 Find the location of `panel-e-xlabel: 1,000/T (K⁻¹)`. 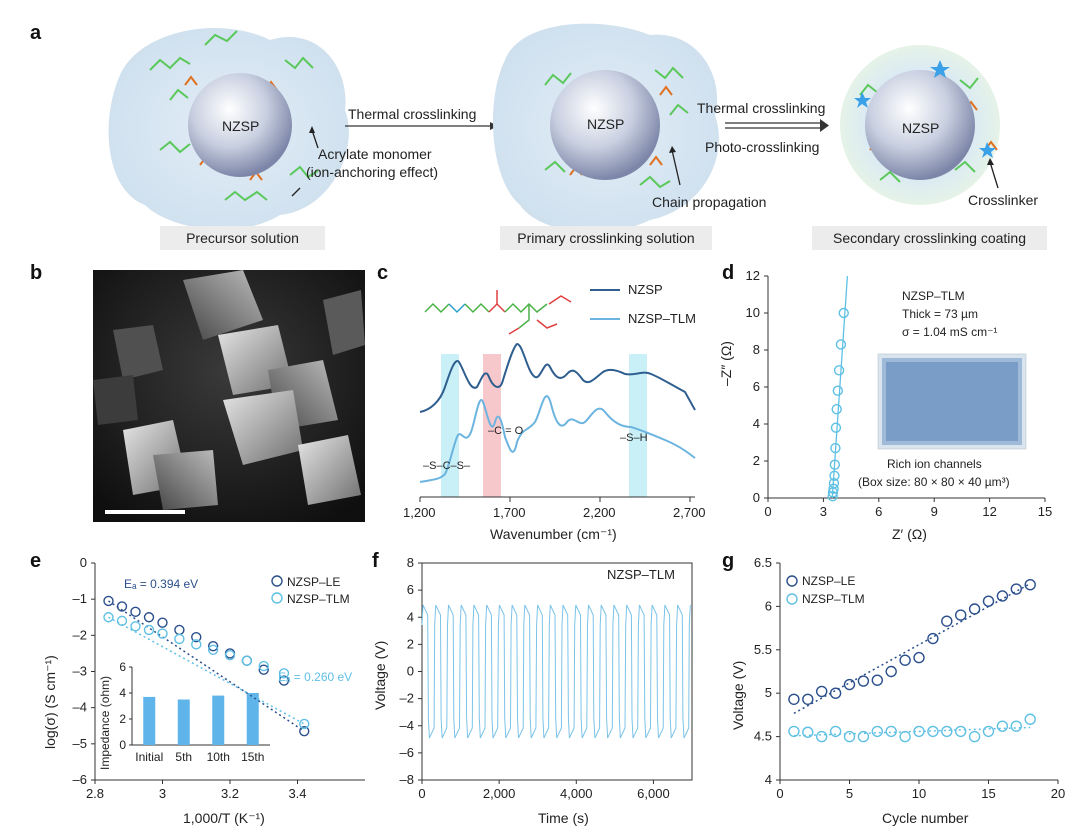

panel-e-xlabel: 1,000/T (K⁻¹) is located at coordinates (224, 818).